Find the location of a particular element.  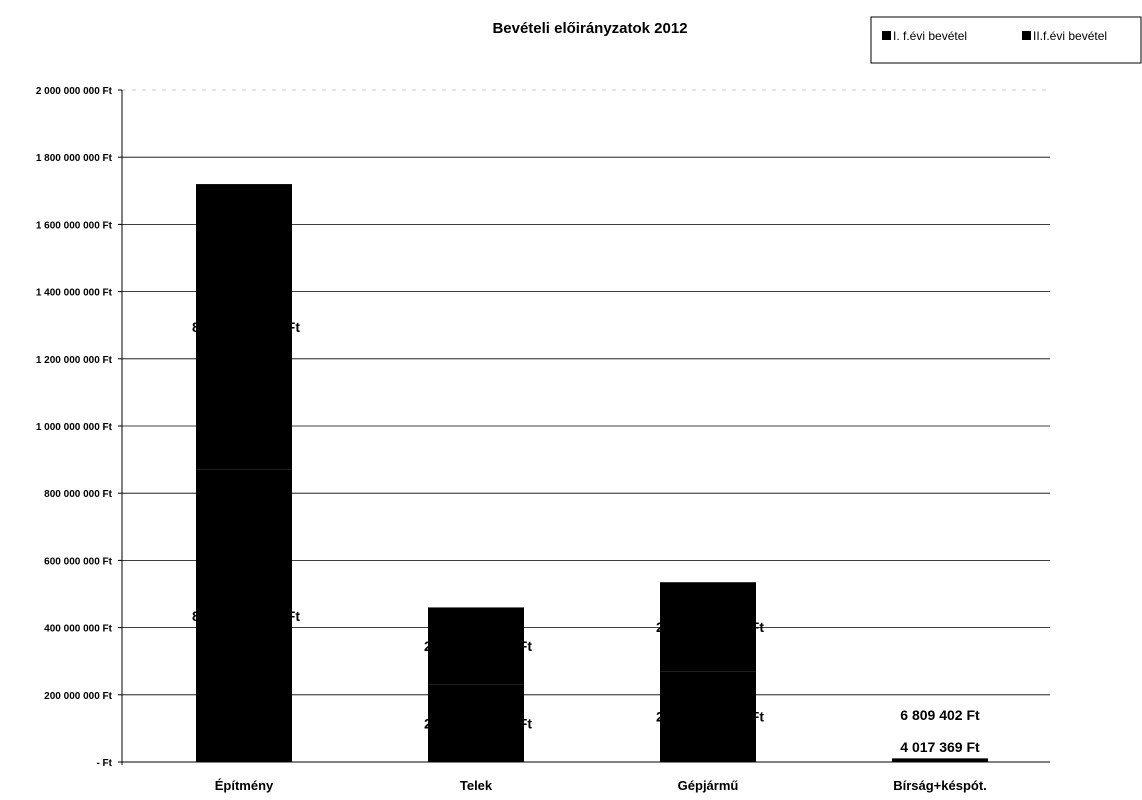

data-label: 4 017 369 Ft is located at coordinates (940, 747).